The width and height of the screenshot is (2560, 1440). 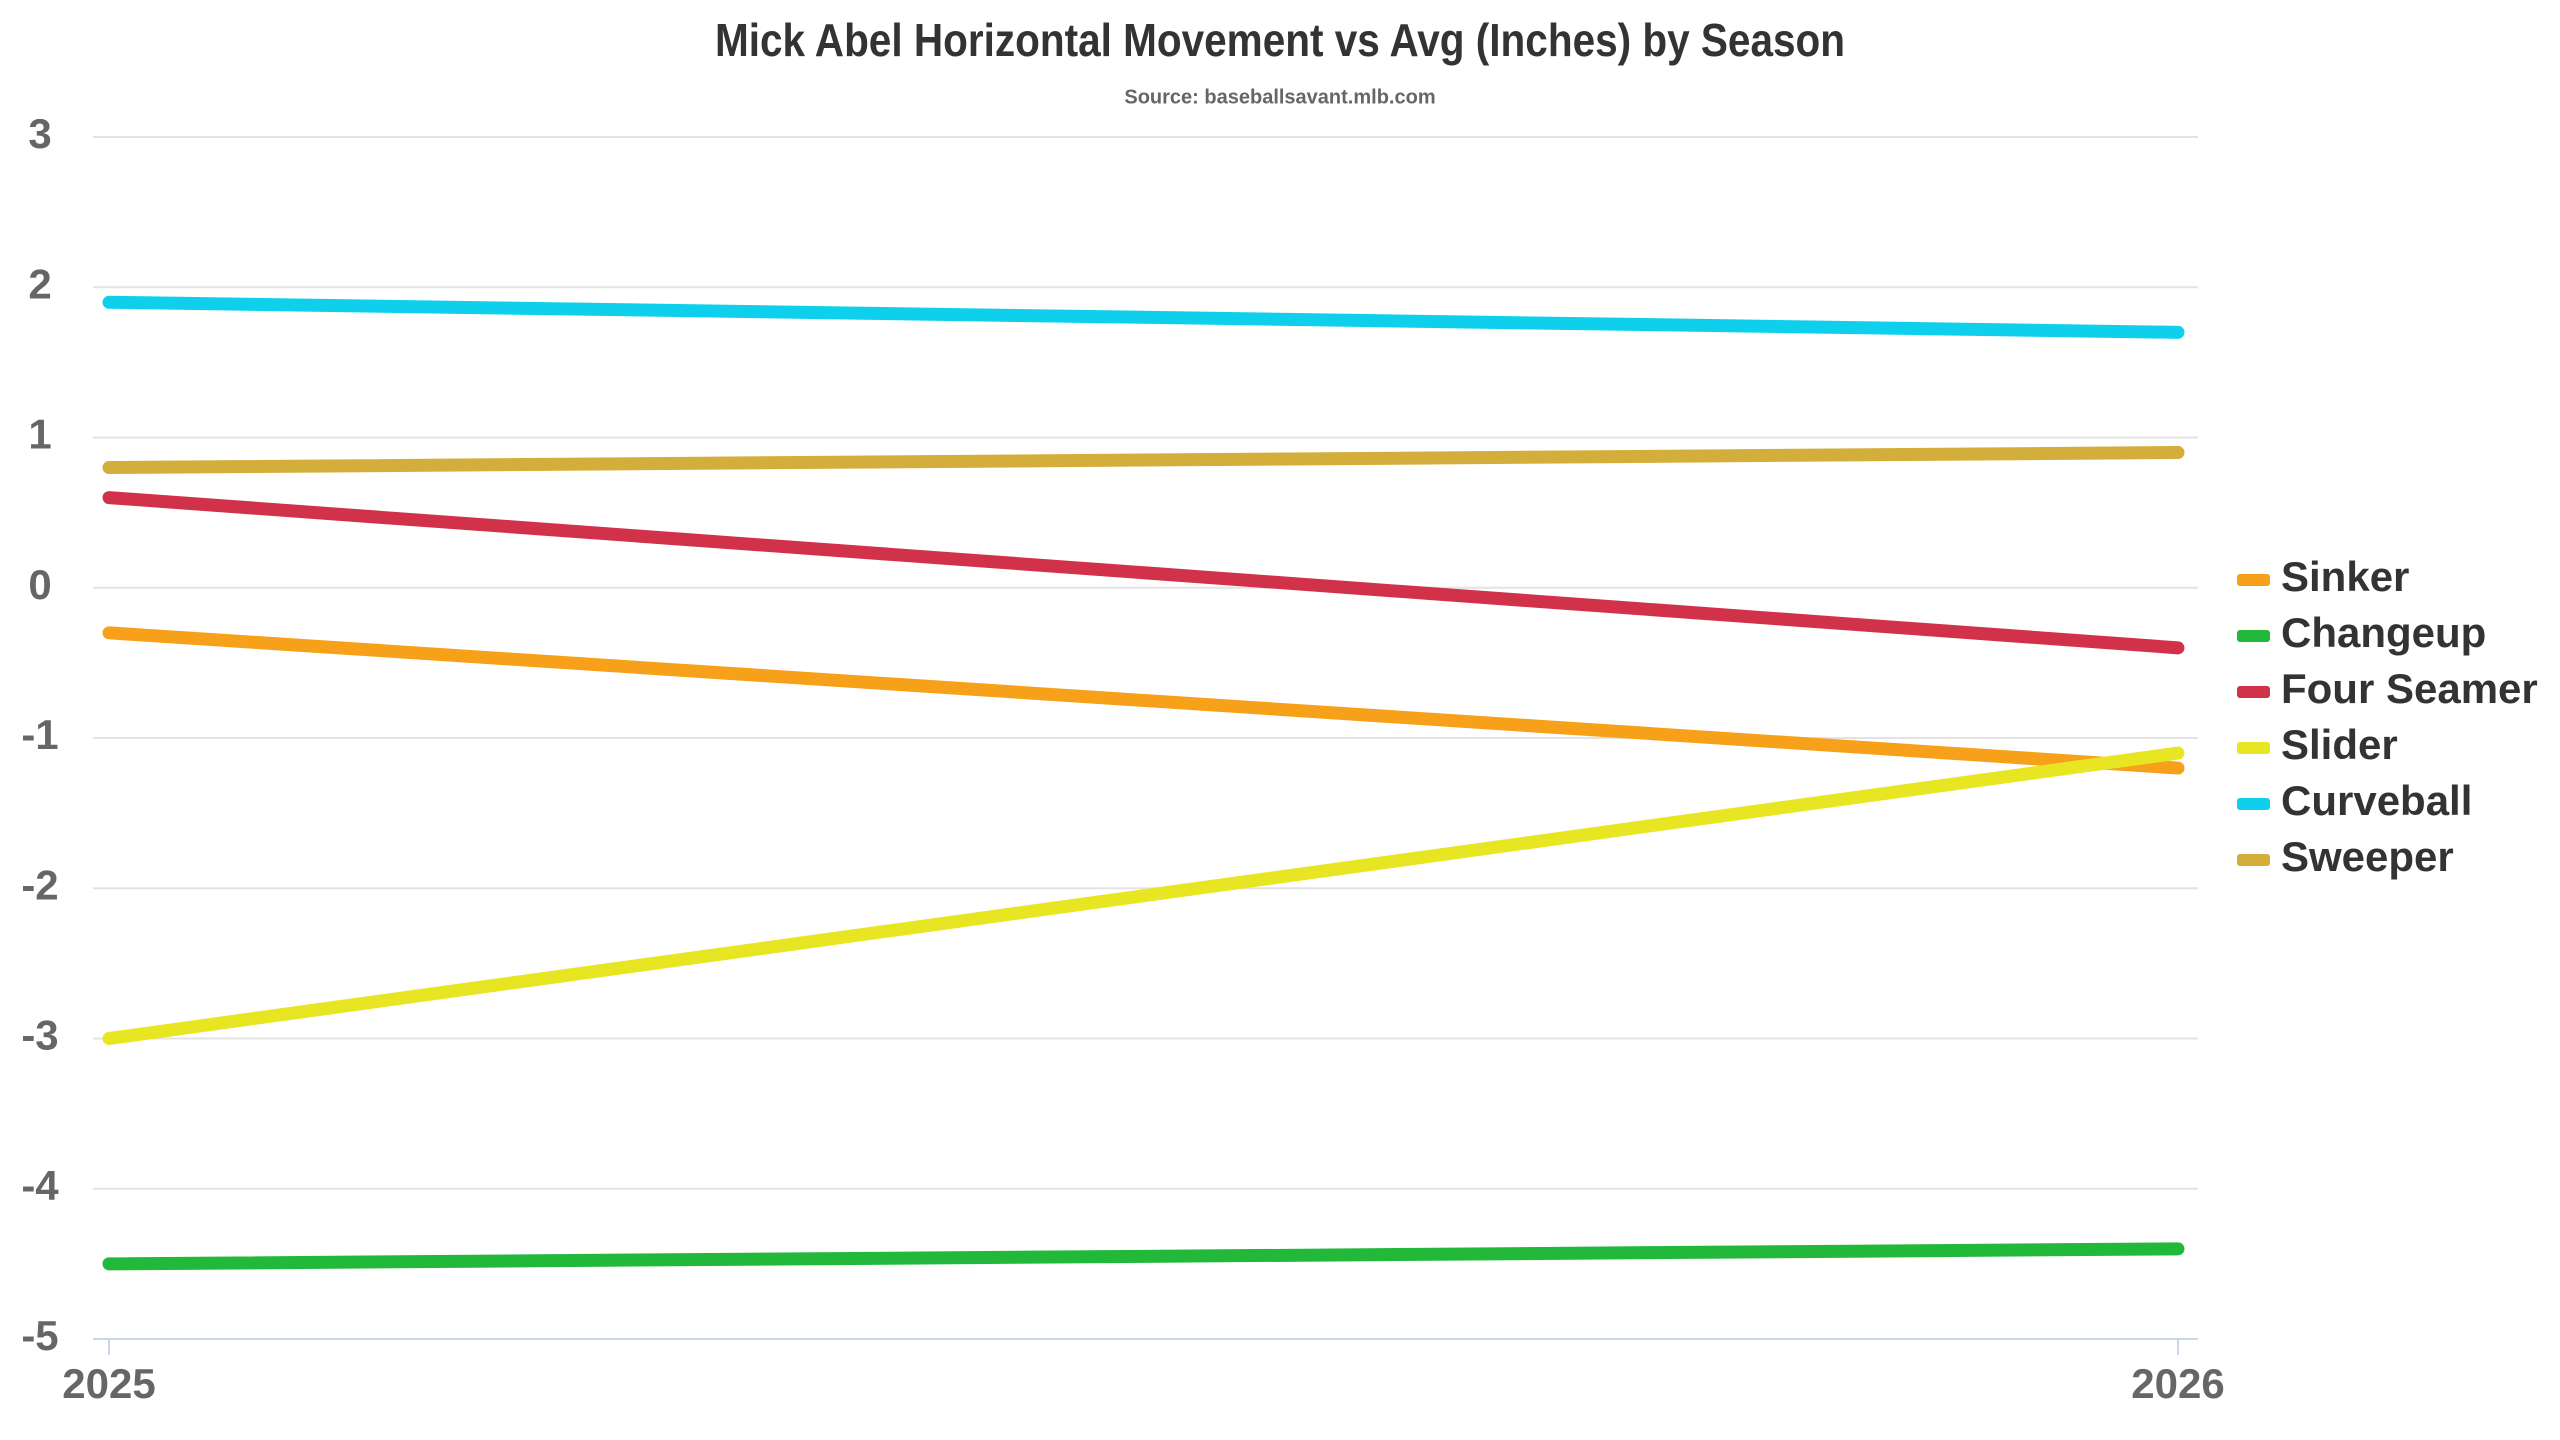 I want to click on y-tick-label: -3, so click(x=39, y=1035).